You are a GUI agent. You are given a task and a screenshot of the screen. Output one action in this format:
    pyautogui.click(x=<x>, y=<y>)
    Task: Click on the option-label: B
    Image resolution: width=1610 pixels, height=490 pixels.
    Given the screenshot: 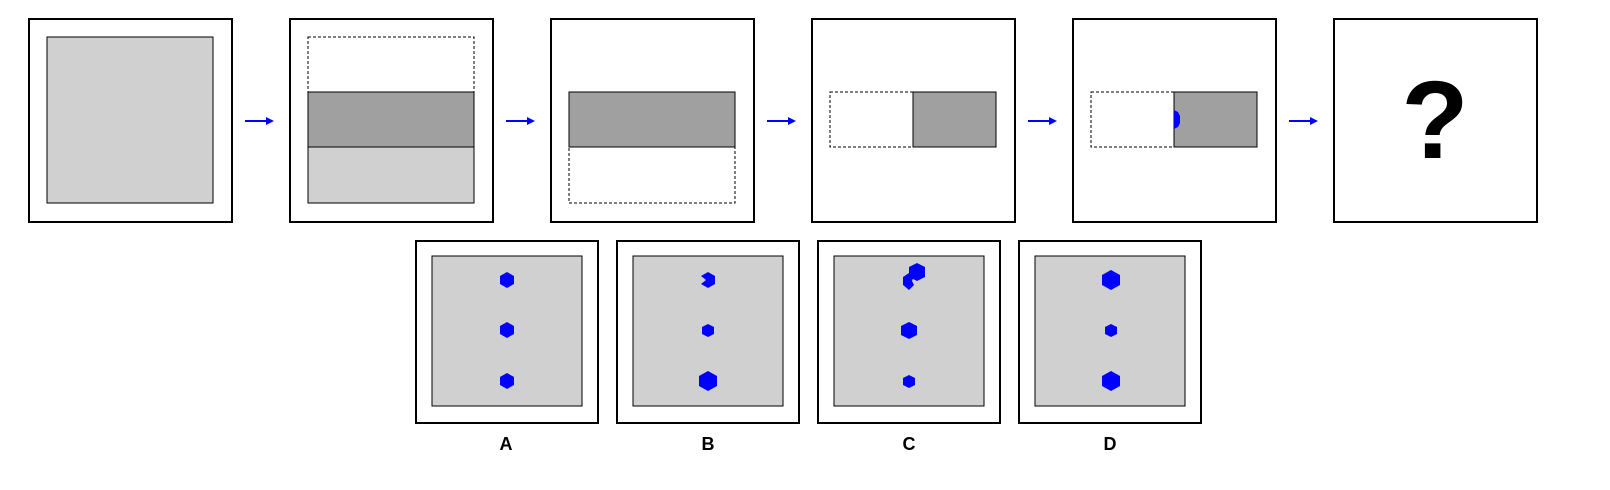 What is the action you would take?
    pyautogui.click(x=708, y=444)
    